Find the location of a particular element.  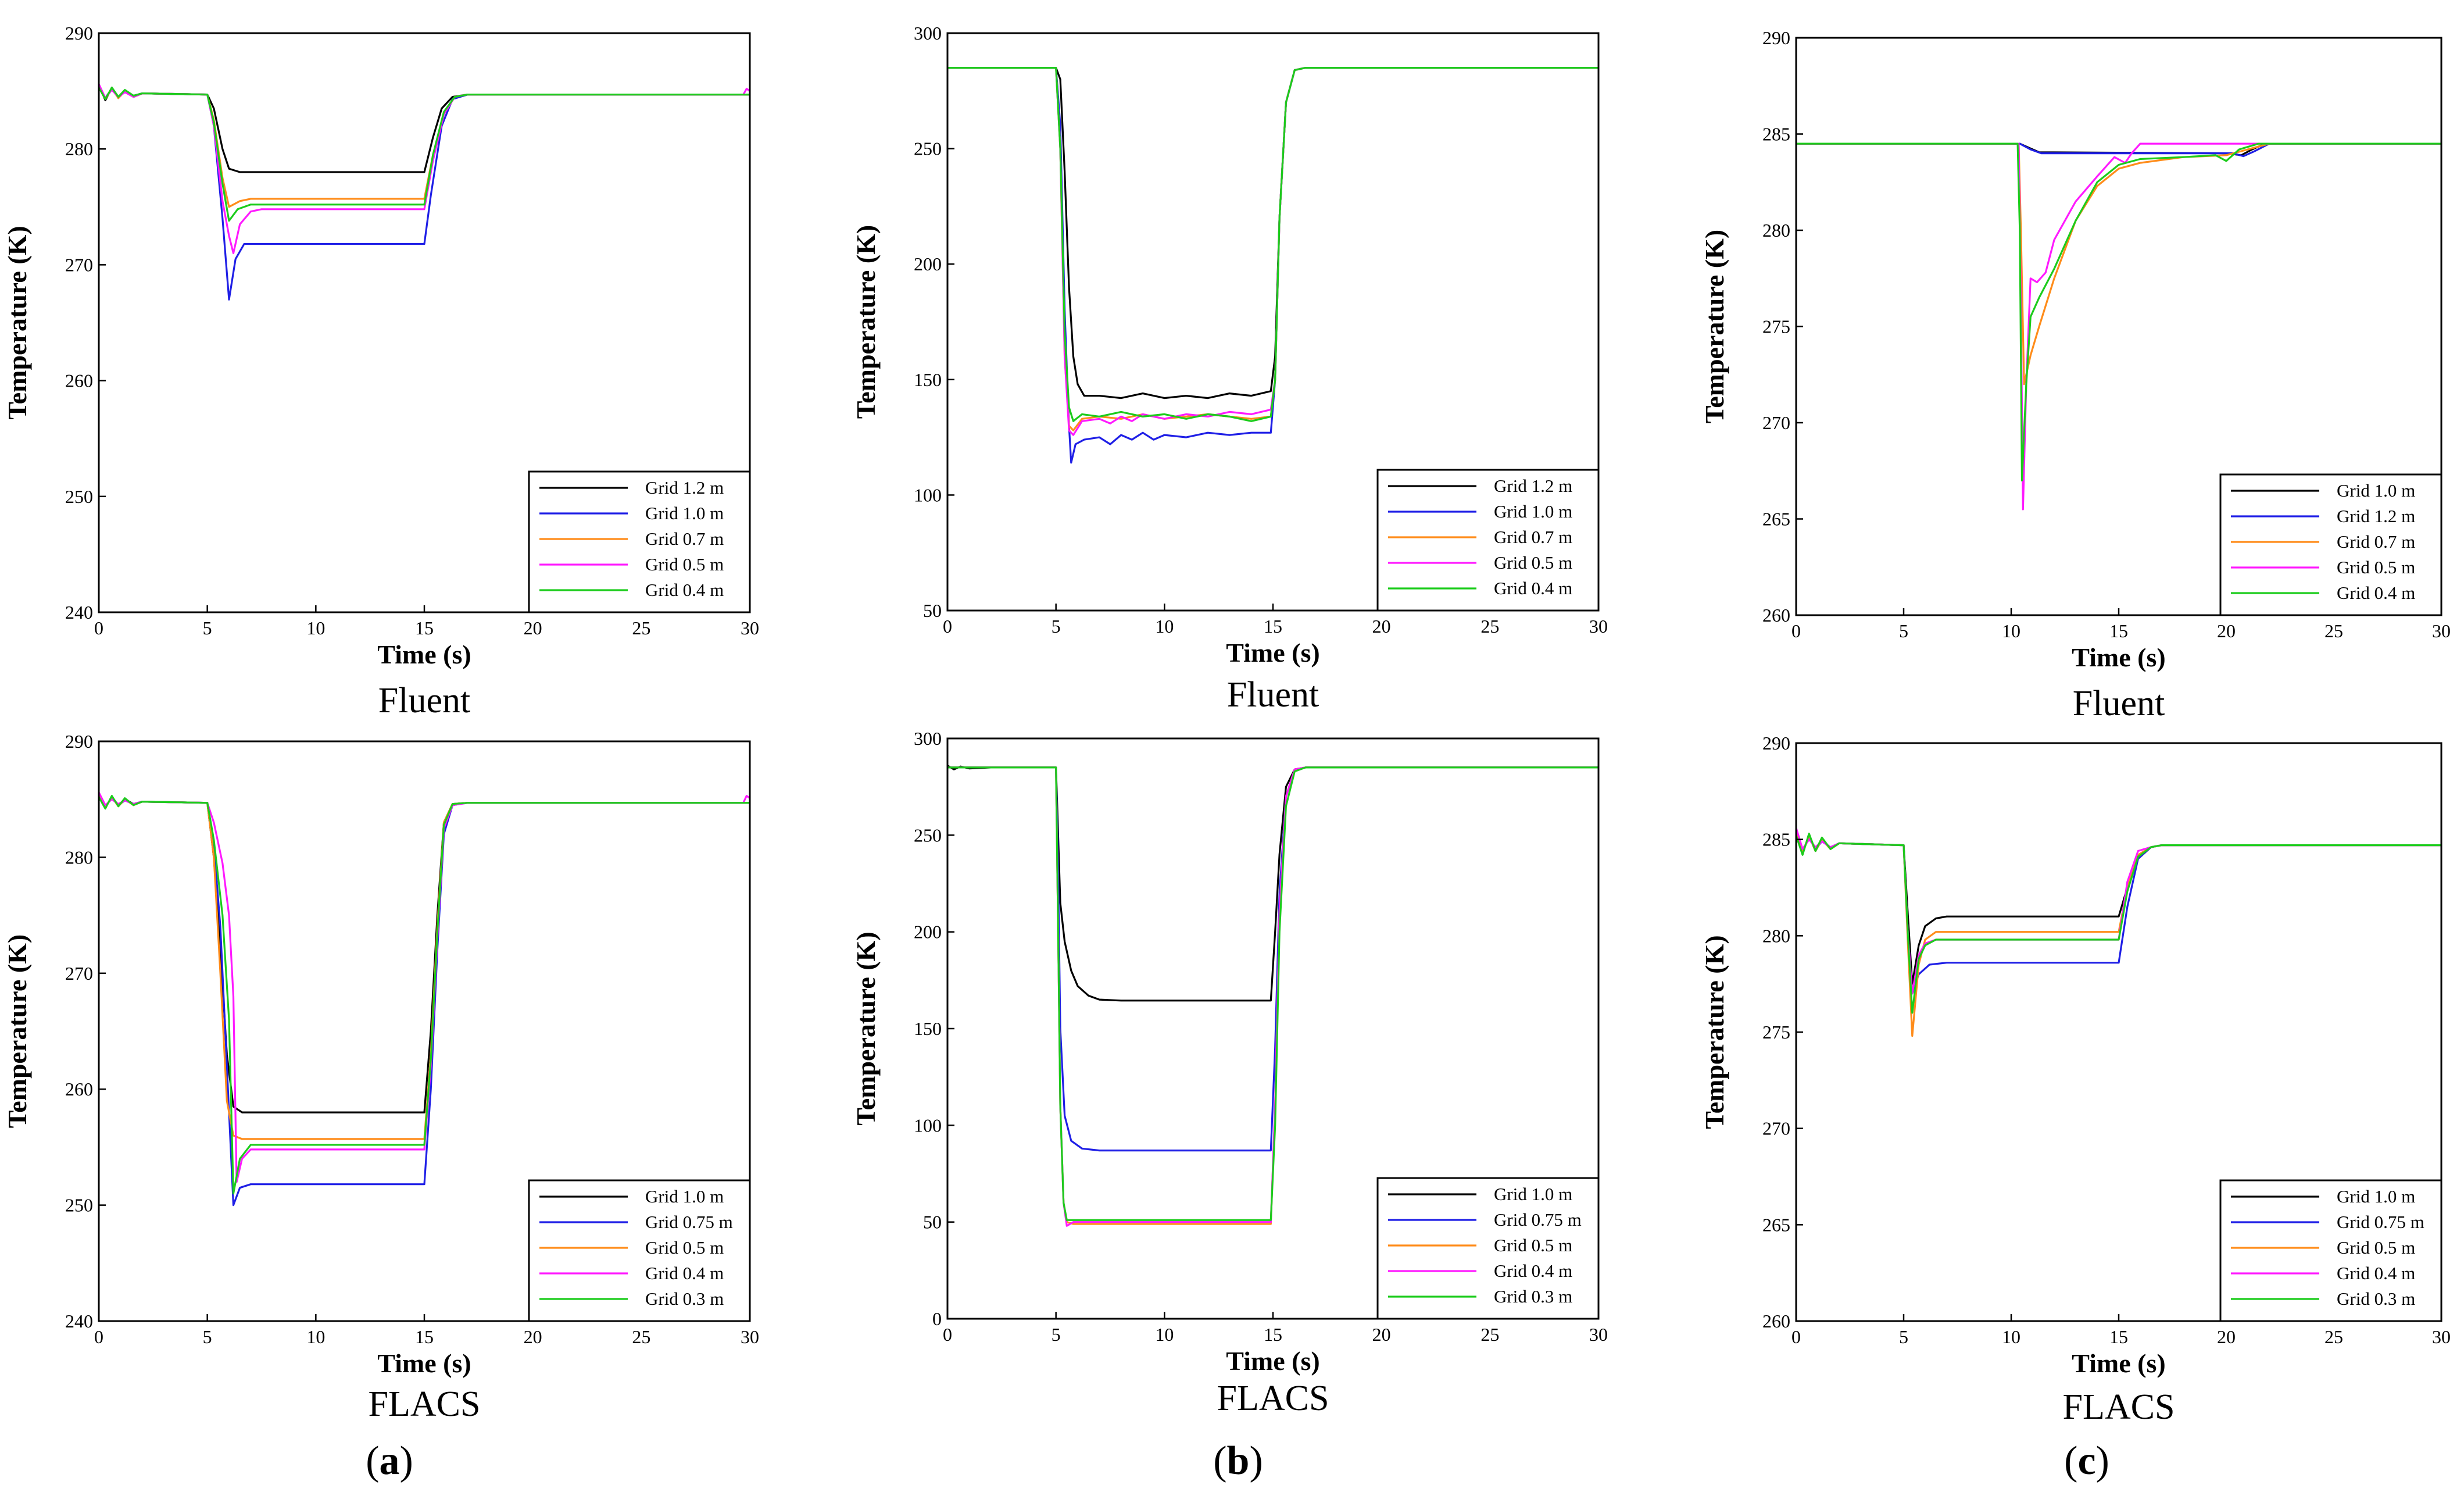

solver-label: Fluent is located at coordinates (1273, 695).